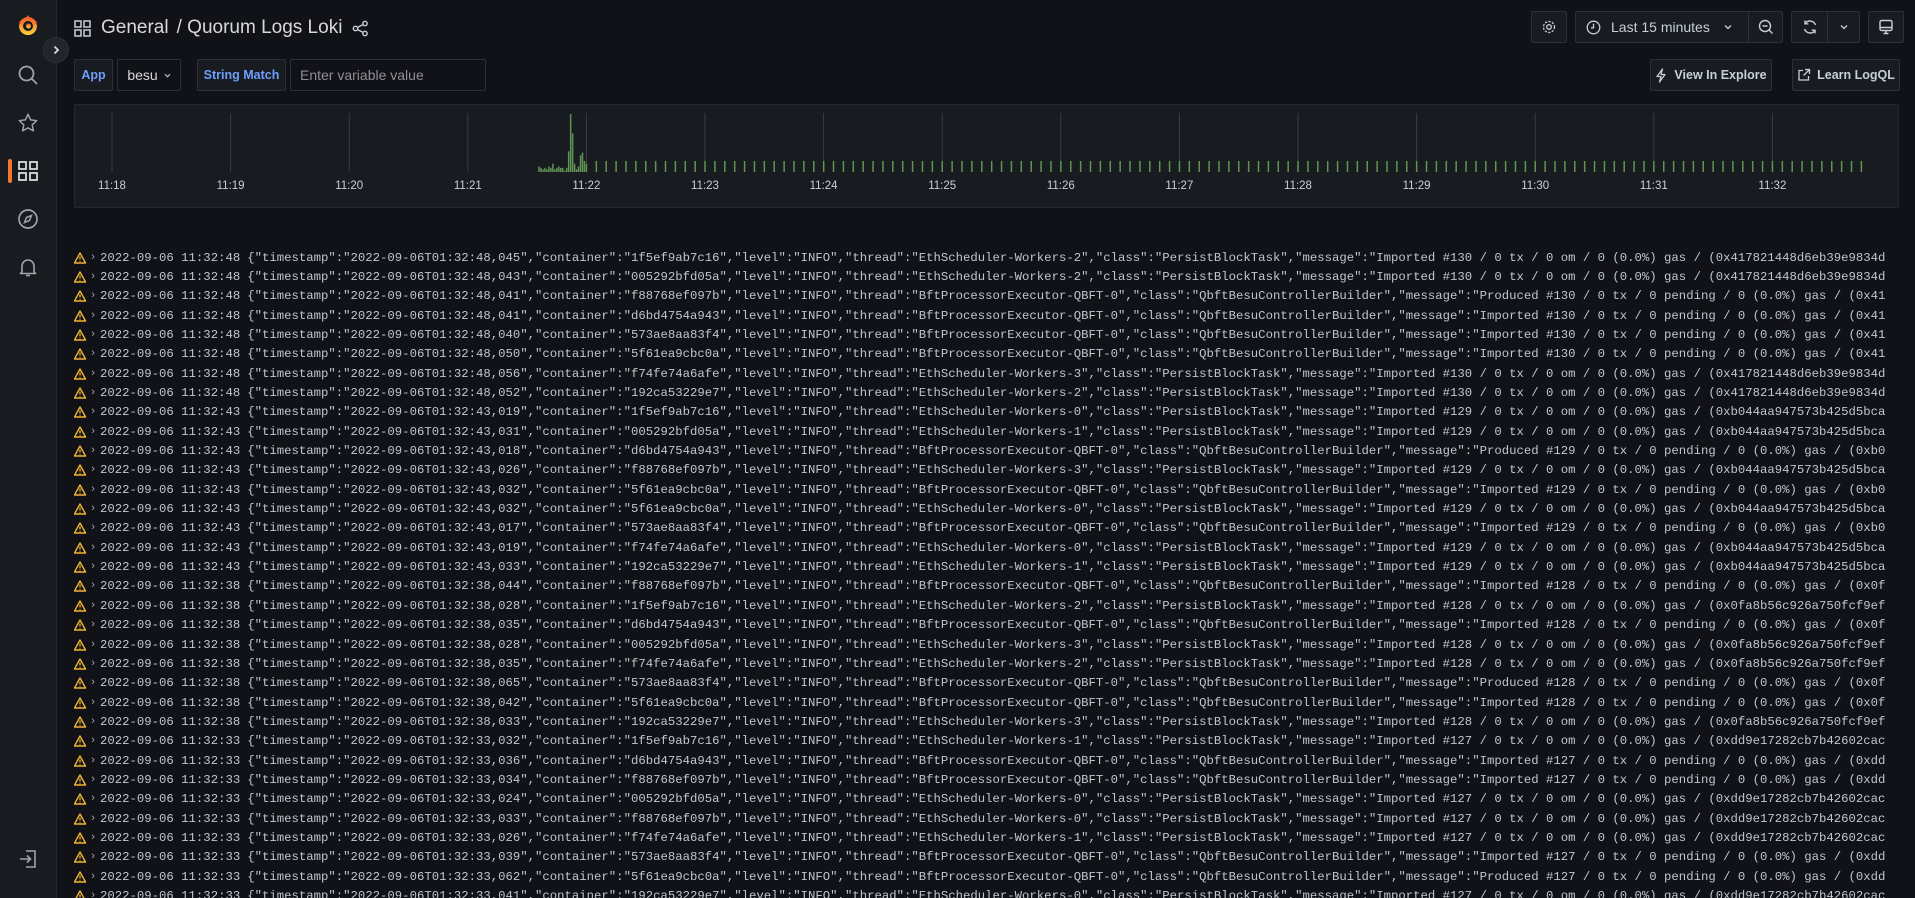 Image resolution: width=1915 pixels, height=898 pixels. I want to click on zoom-out-button, so click(1766, 27).